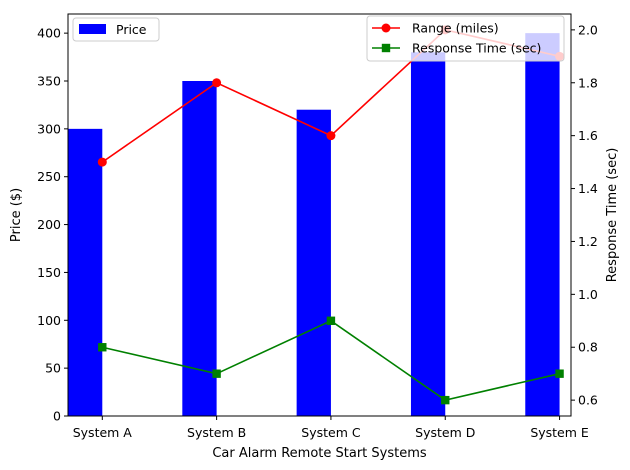 This screenshot has width=630, height=470. I want to click on x-tick-label: System A, so click(103, 432).